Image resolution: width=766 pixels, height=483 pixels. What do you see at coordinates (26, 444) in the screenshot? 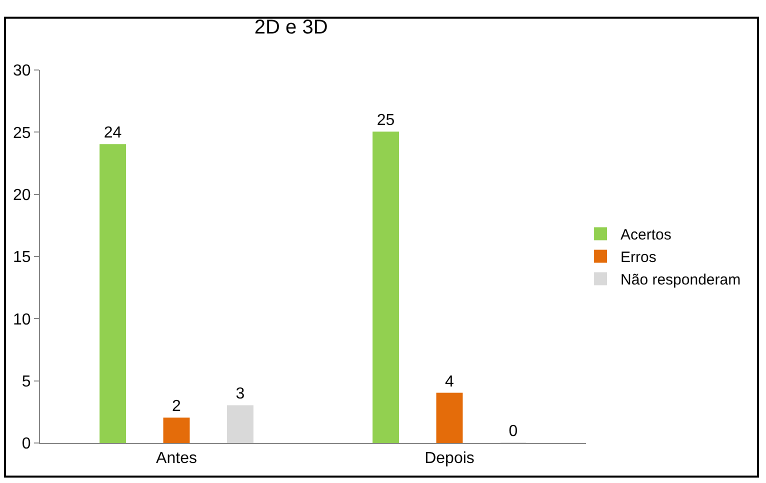
I see `y-tick-label: 0` at bounding box center [26, 444].